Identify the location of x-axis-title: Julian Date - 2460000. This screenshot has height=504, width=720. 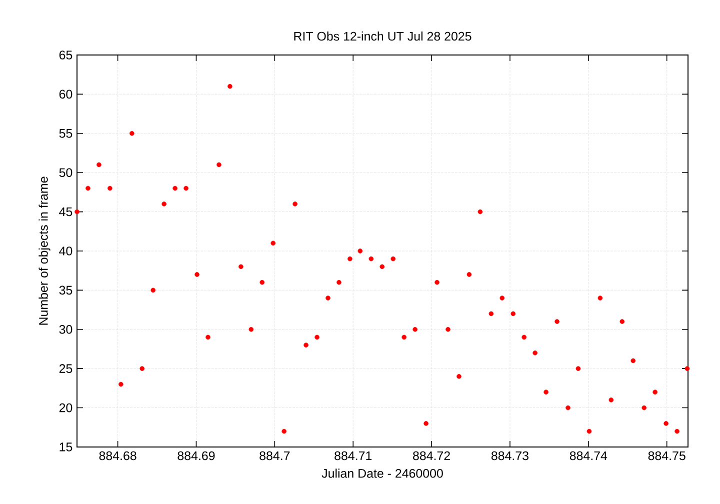
(382, 473).